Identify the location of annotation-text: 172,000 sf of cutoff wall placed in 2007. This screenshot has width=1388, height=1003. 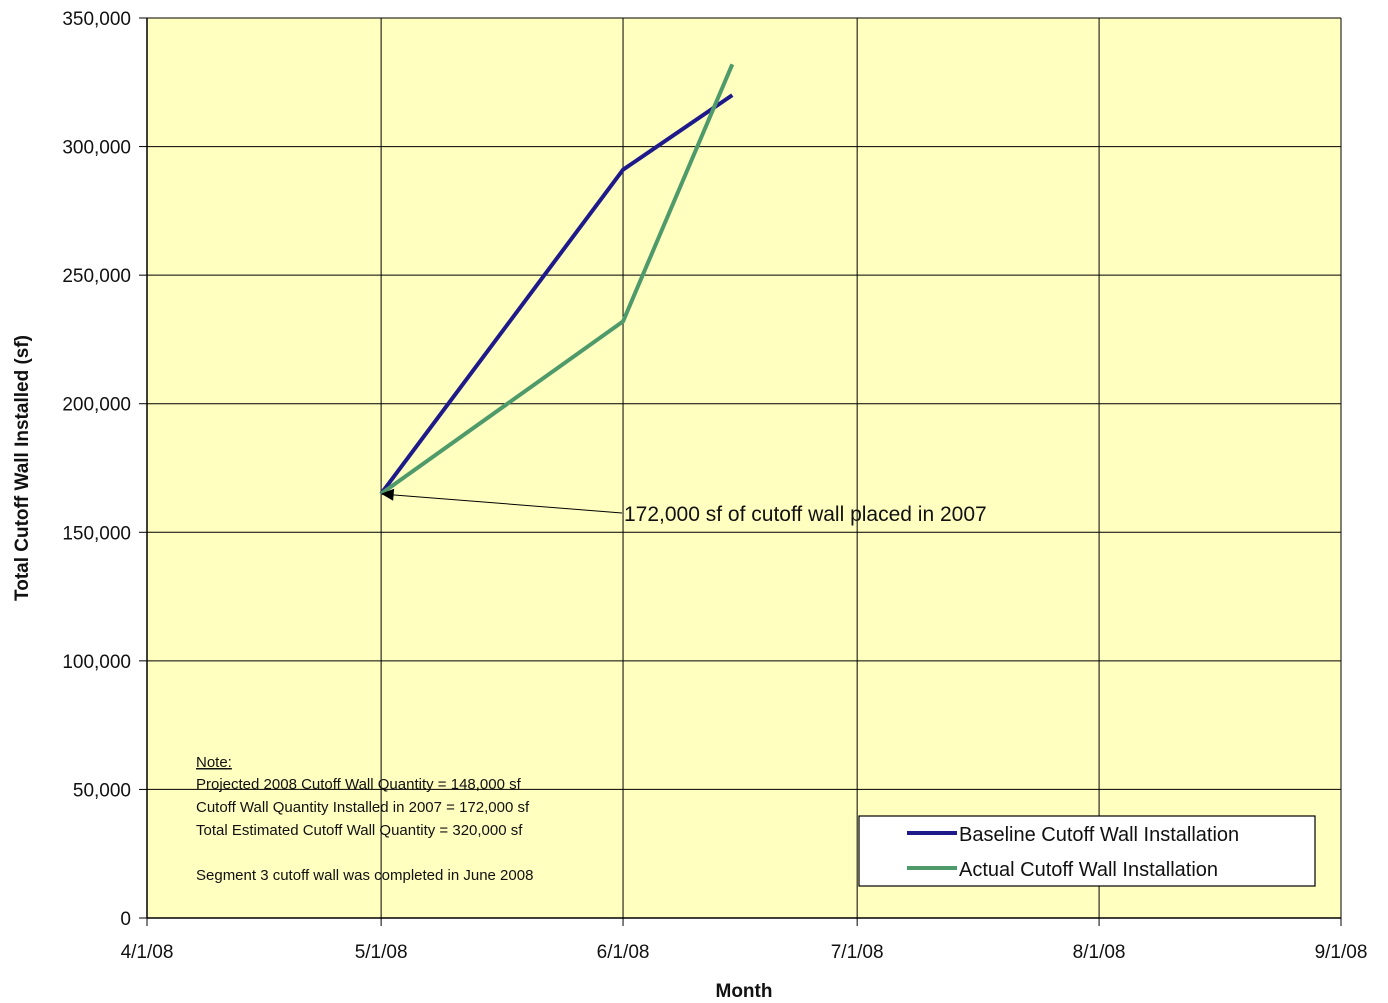
(805, 514).